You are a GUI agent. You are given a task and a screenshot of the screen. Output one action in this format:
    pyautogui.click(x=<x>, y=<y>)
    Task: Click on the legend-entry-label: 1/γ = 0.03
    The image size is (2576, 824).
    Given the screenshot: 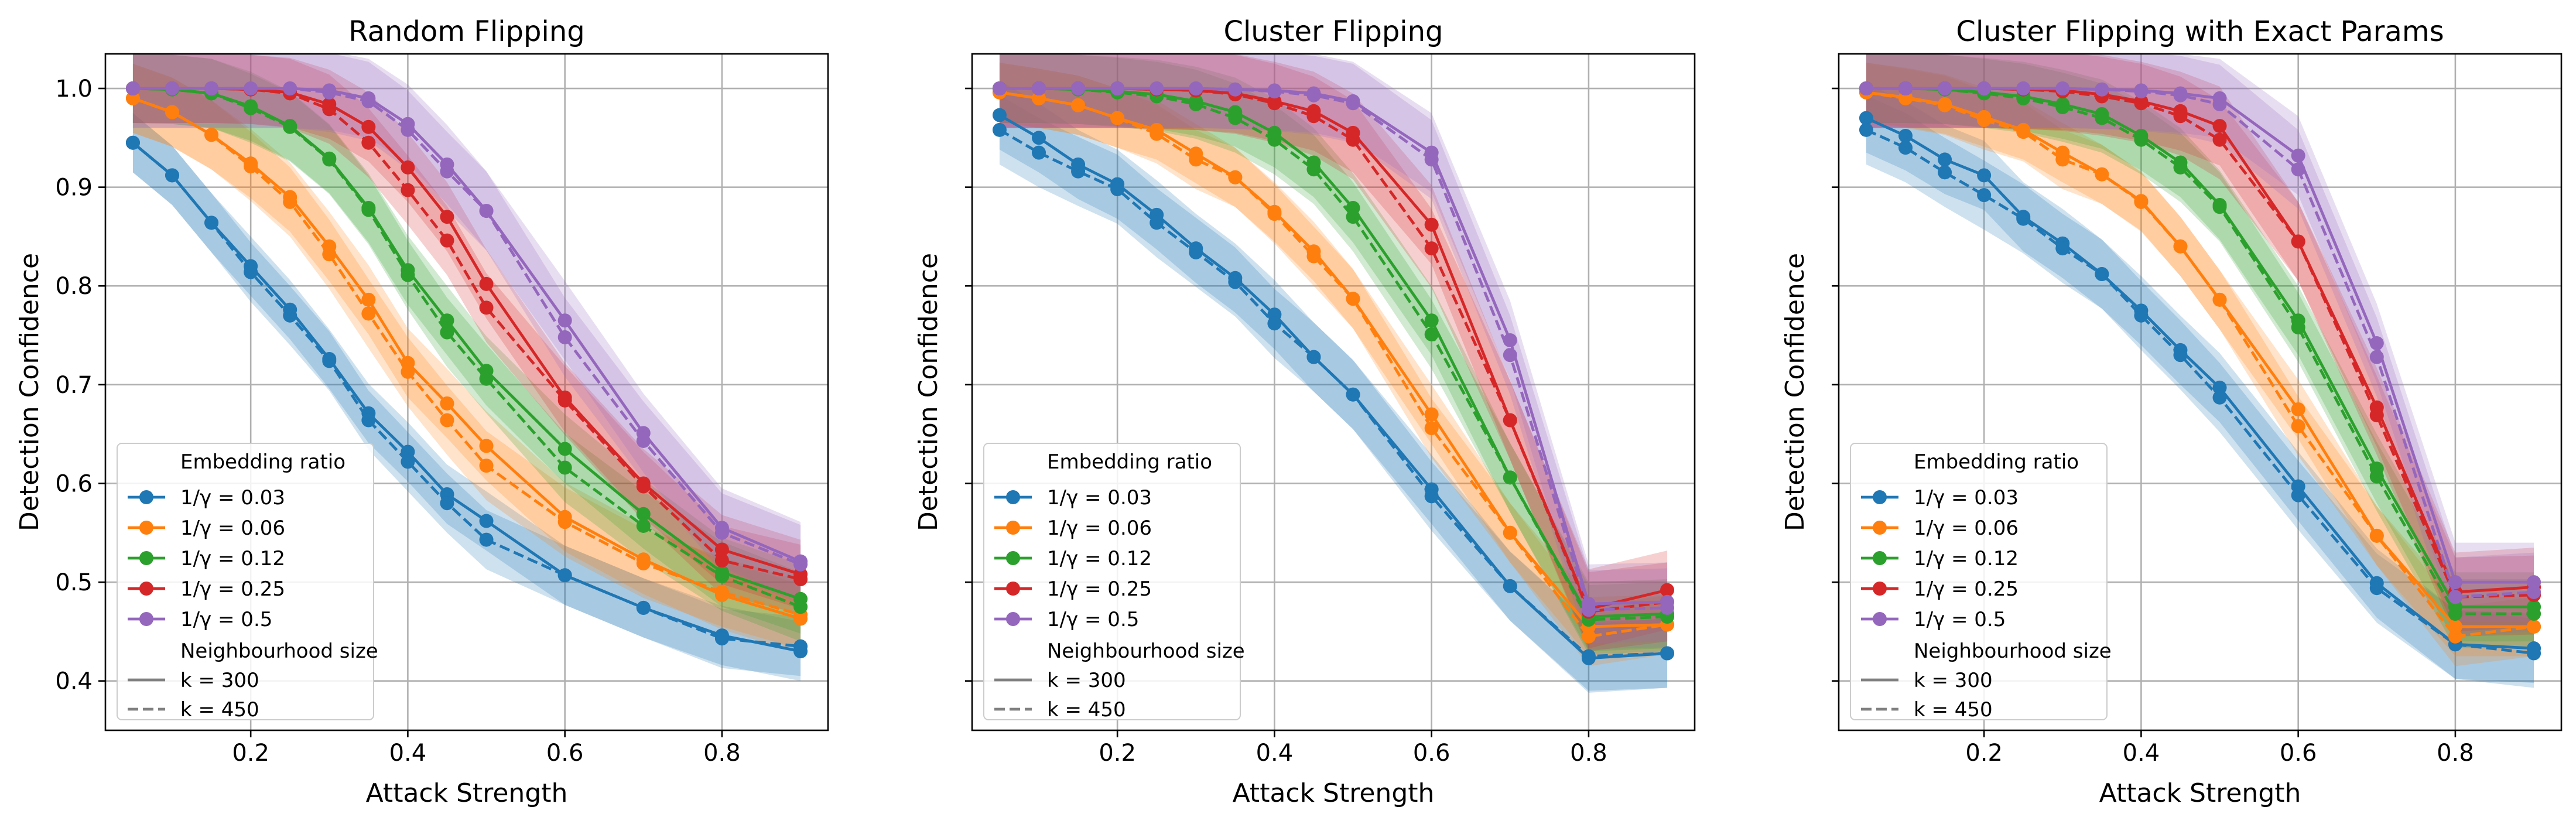 What is the action you would take?
    pyautogui.click(x=1099, y=498)
    